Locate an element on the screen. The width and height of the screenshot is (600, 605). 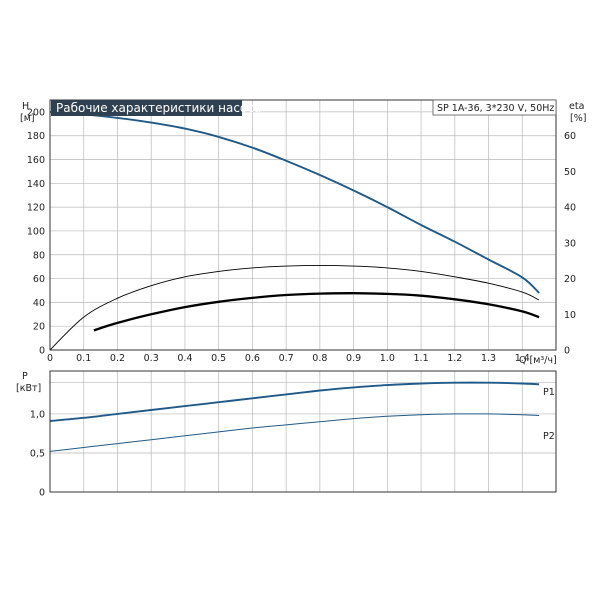
model-label-box is located at coordinates (494, 107).